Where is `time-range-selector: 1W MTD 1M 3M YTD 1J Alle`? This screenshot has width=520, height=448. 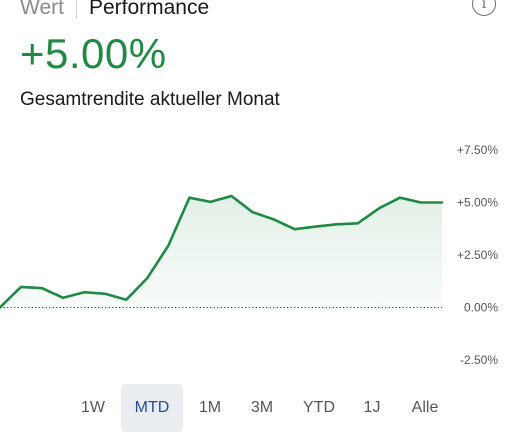
time-range-selector: 1W MTD 1M 3M YTD 1J Alle is located at coordinates (260, 408).